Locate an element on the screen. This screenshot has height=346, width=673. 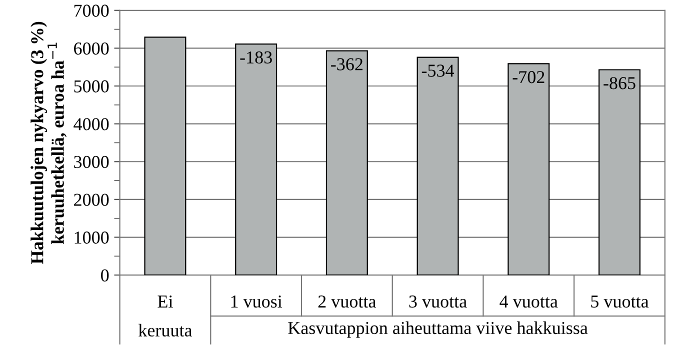
text: Kasvutappion aiheuttama viive hakkuissa is located at coordinates (438, 329).